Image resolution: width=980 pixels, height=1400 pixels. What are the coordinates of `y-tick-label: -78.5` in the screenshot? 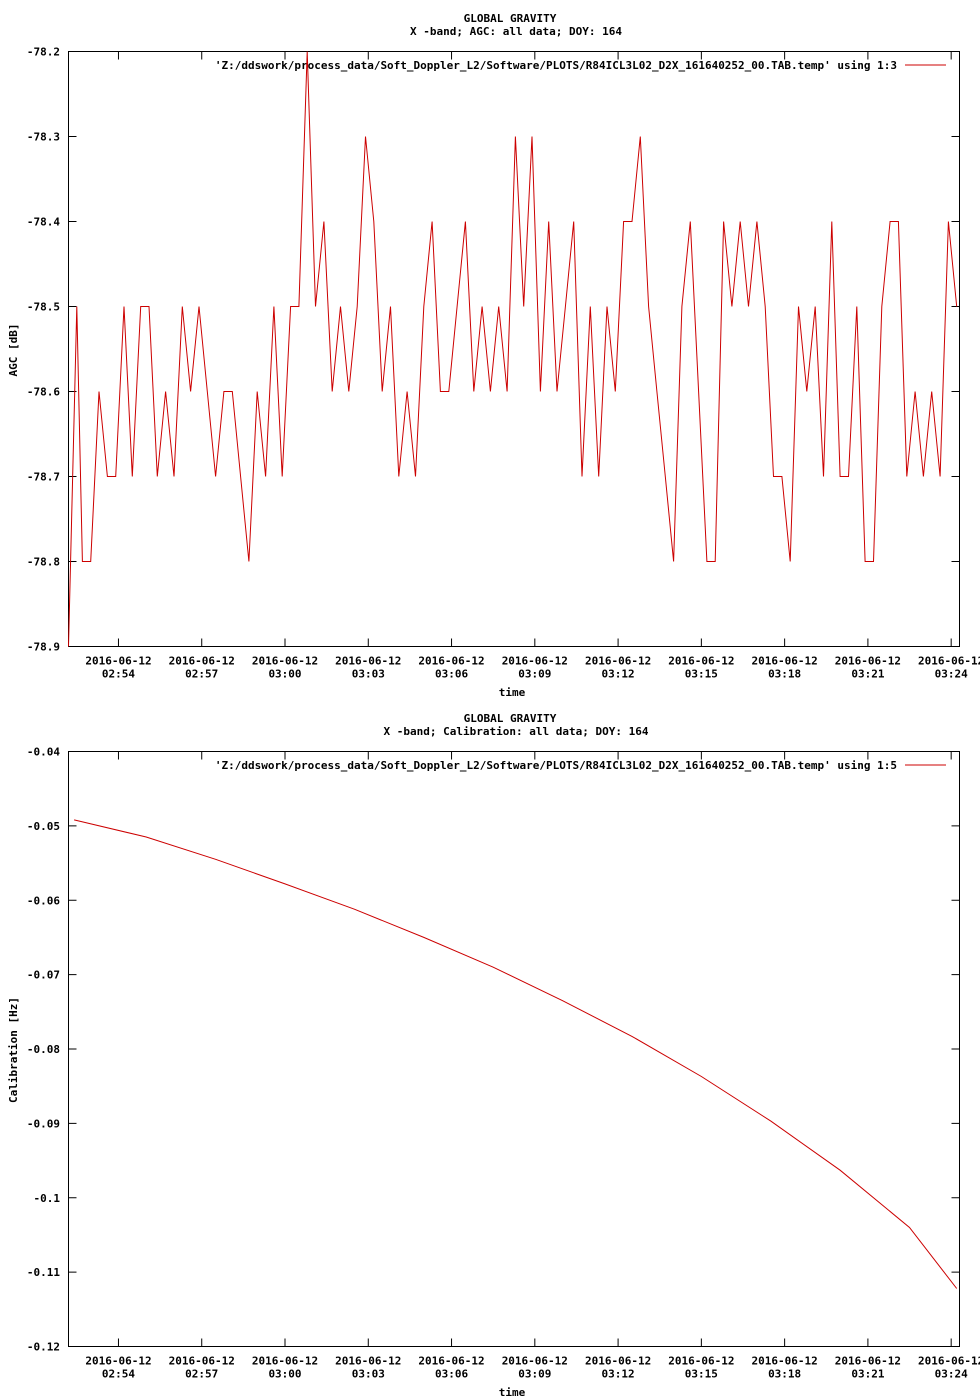 It's located at (43, 307).